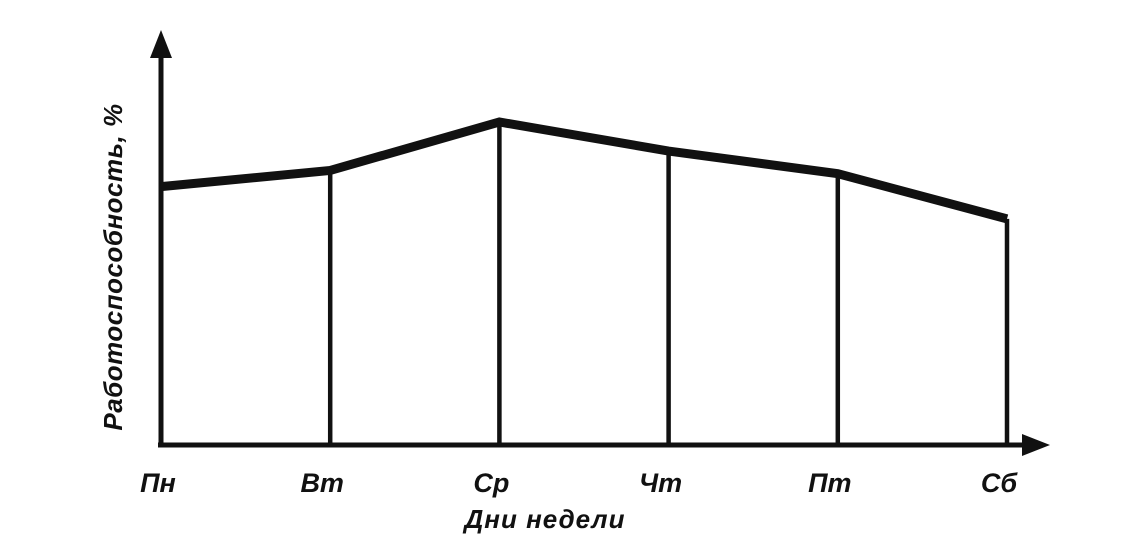 This screenshot has width=1131, height=552. Describe the element at coordinates (1036, 445) in the screenshot. I see `x-axis-arrow-icon` at that location.